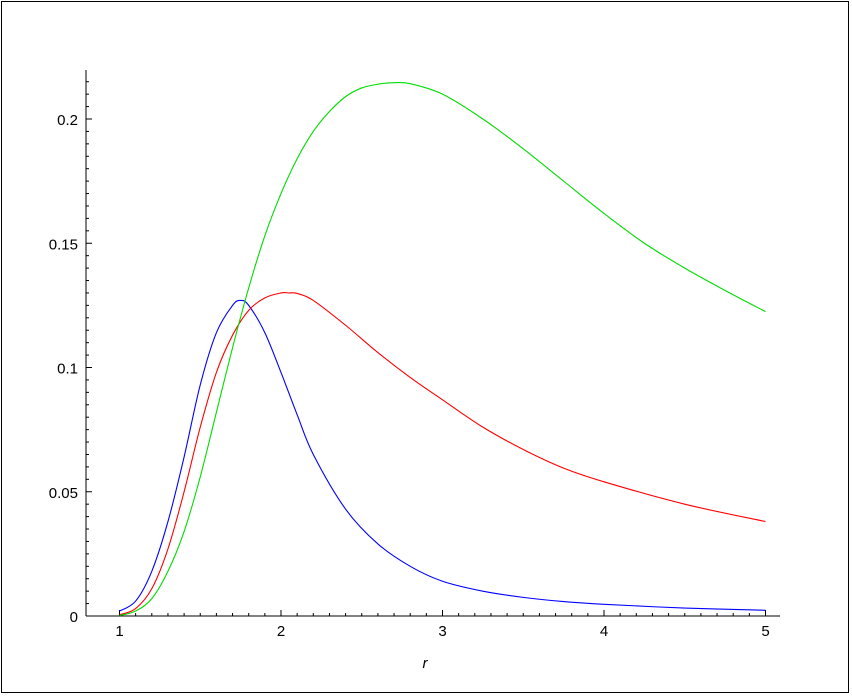  I want to click on x-tick-label: 2, so click(281, 631).